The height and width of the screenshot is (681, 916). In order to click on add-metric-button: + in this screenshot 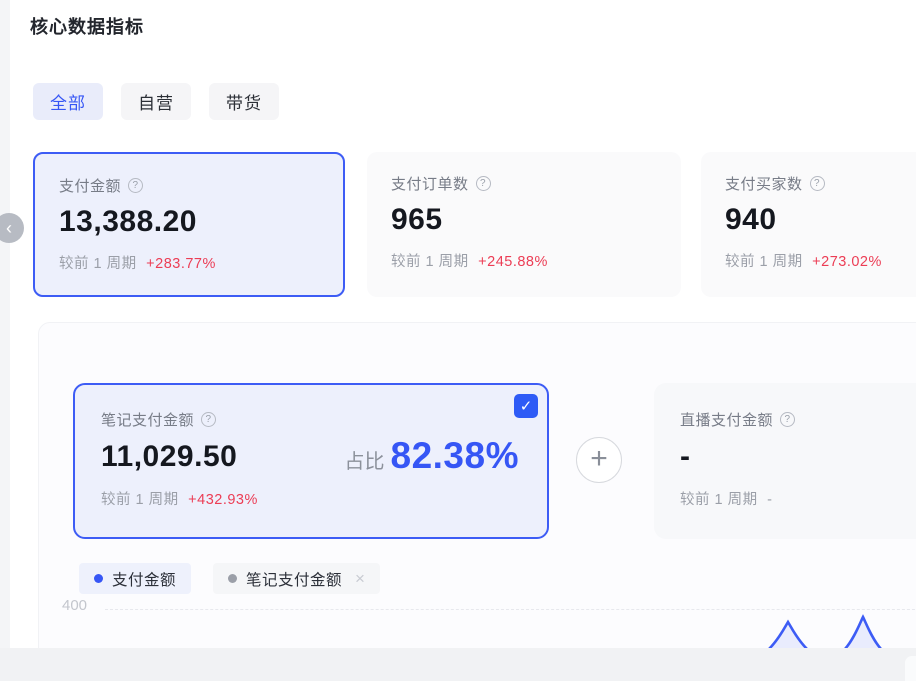, I will do `click(599, 460)`.